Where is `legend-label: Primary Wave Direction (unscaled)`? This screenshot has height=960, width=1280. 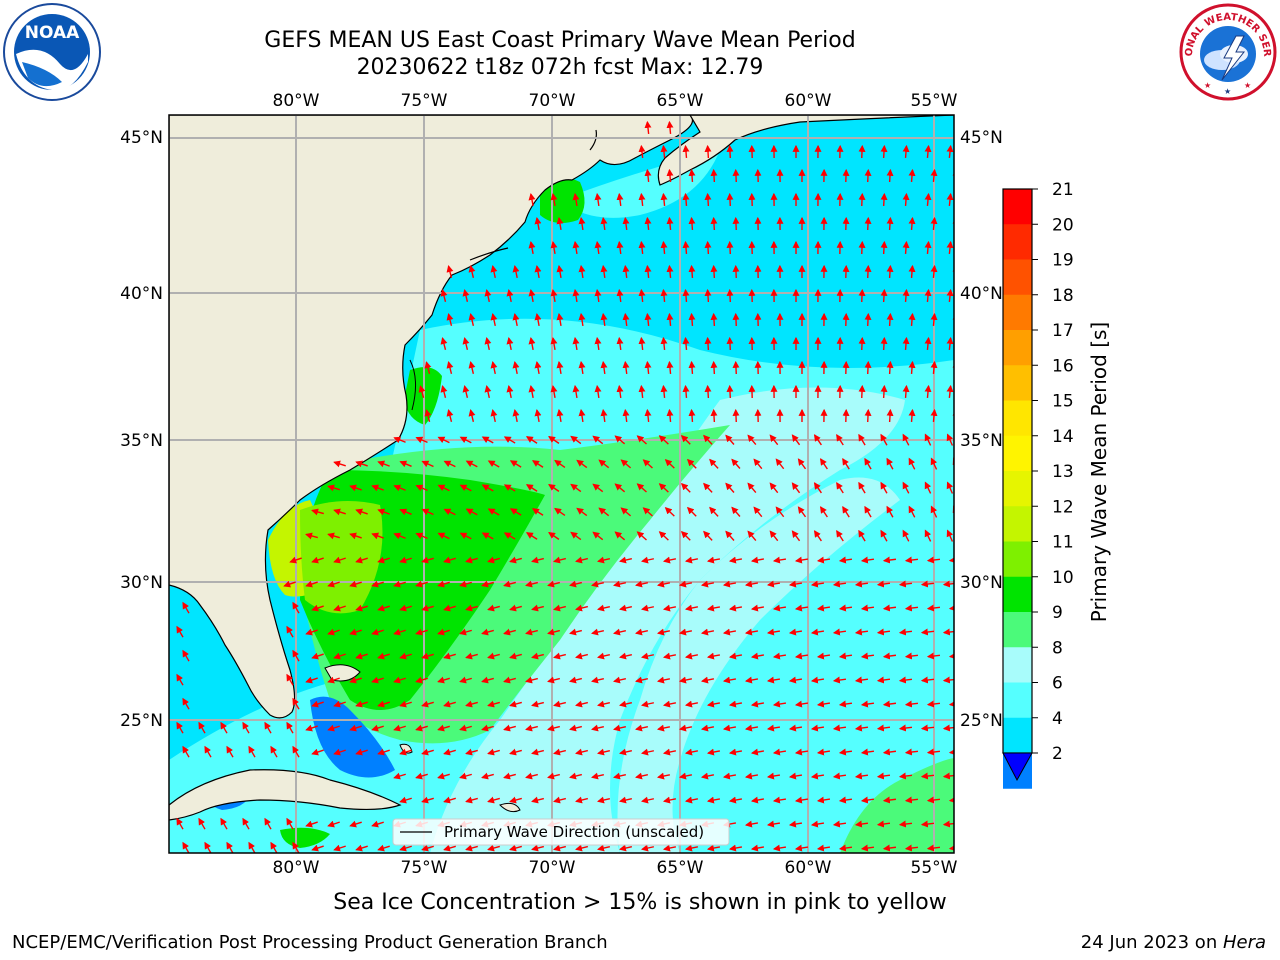
legend-label: Primary Wave Direction (unscaled) is located at coordinates (574, 832).